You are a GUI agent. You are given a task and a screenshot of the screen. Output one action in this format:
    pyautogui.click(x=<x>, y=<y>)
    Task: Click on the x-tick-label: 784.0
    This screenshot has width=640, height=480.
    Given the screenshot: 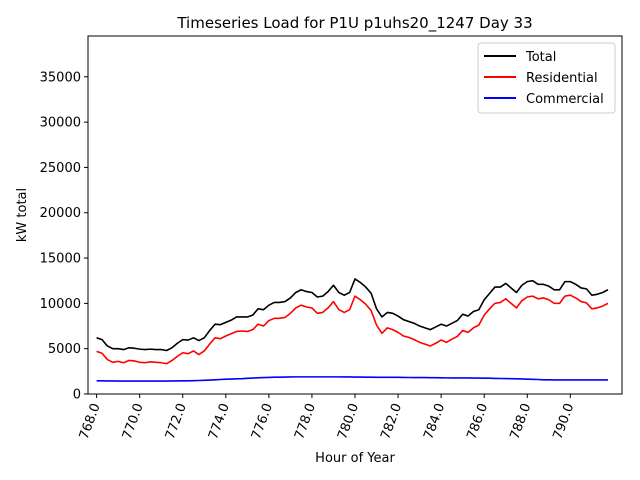 What is the action you would take?
    pyautogui.click(x=434, y=421)
    